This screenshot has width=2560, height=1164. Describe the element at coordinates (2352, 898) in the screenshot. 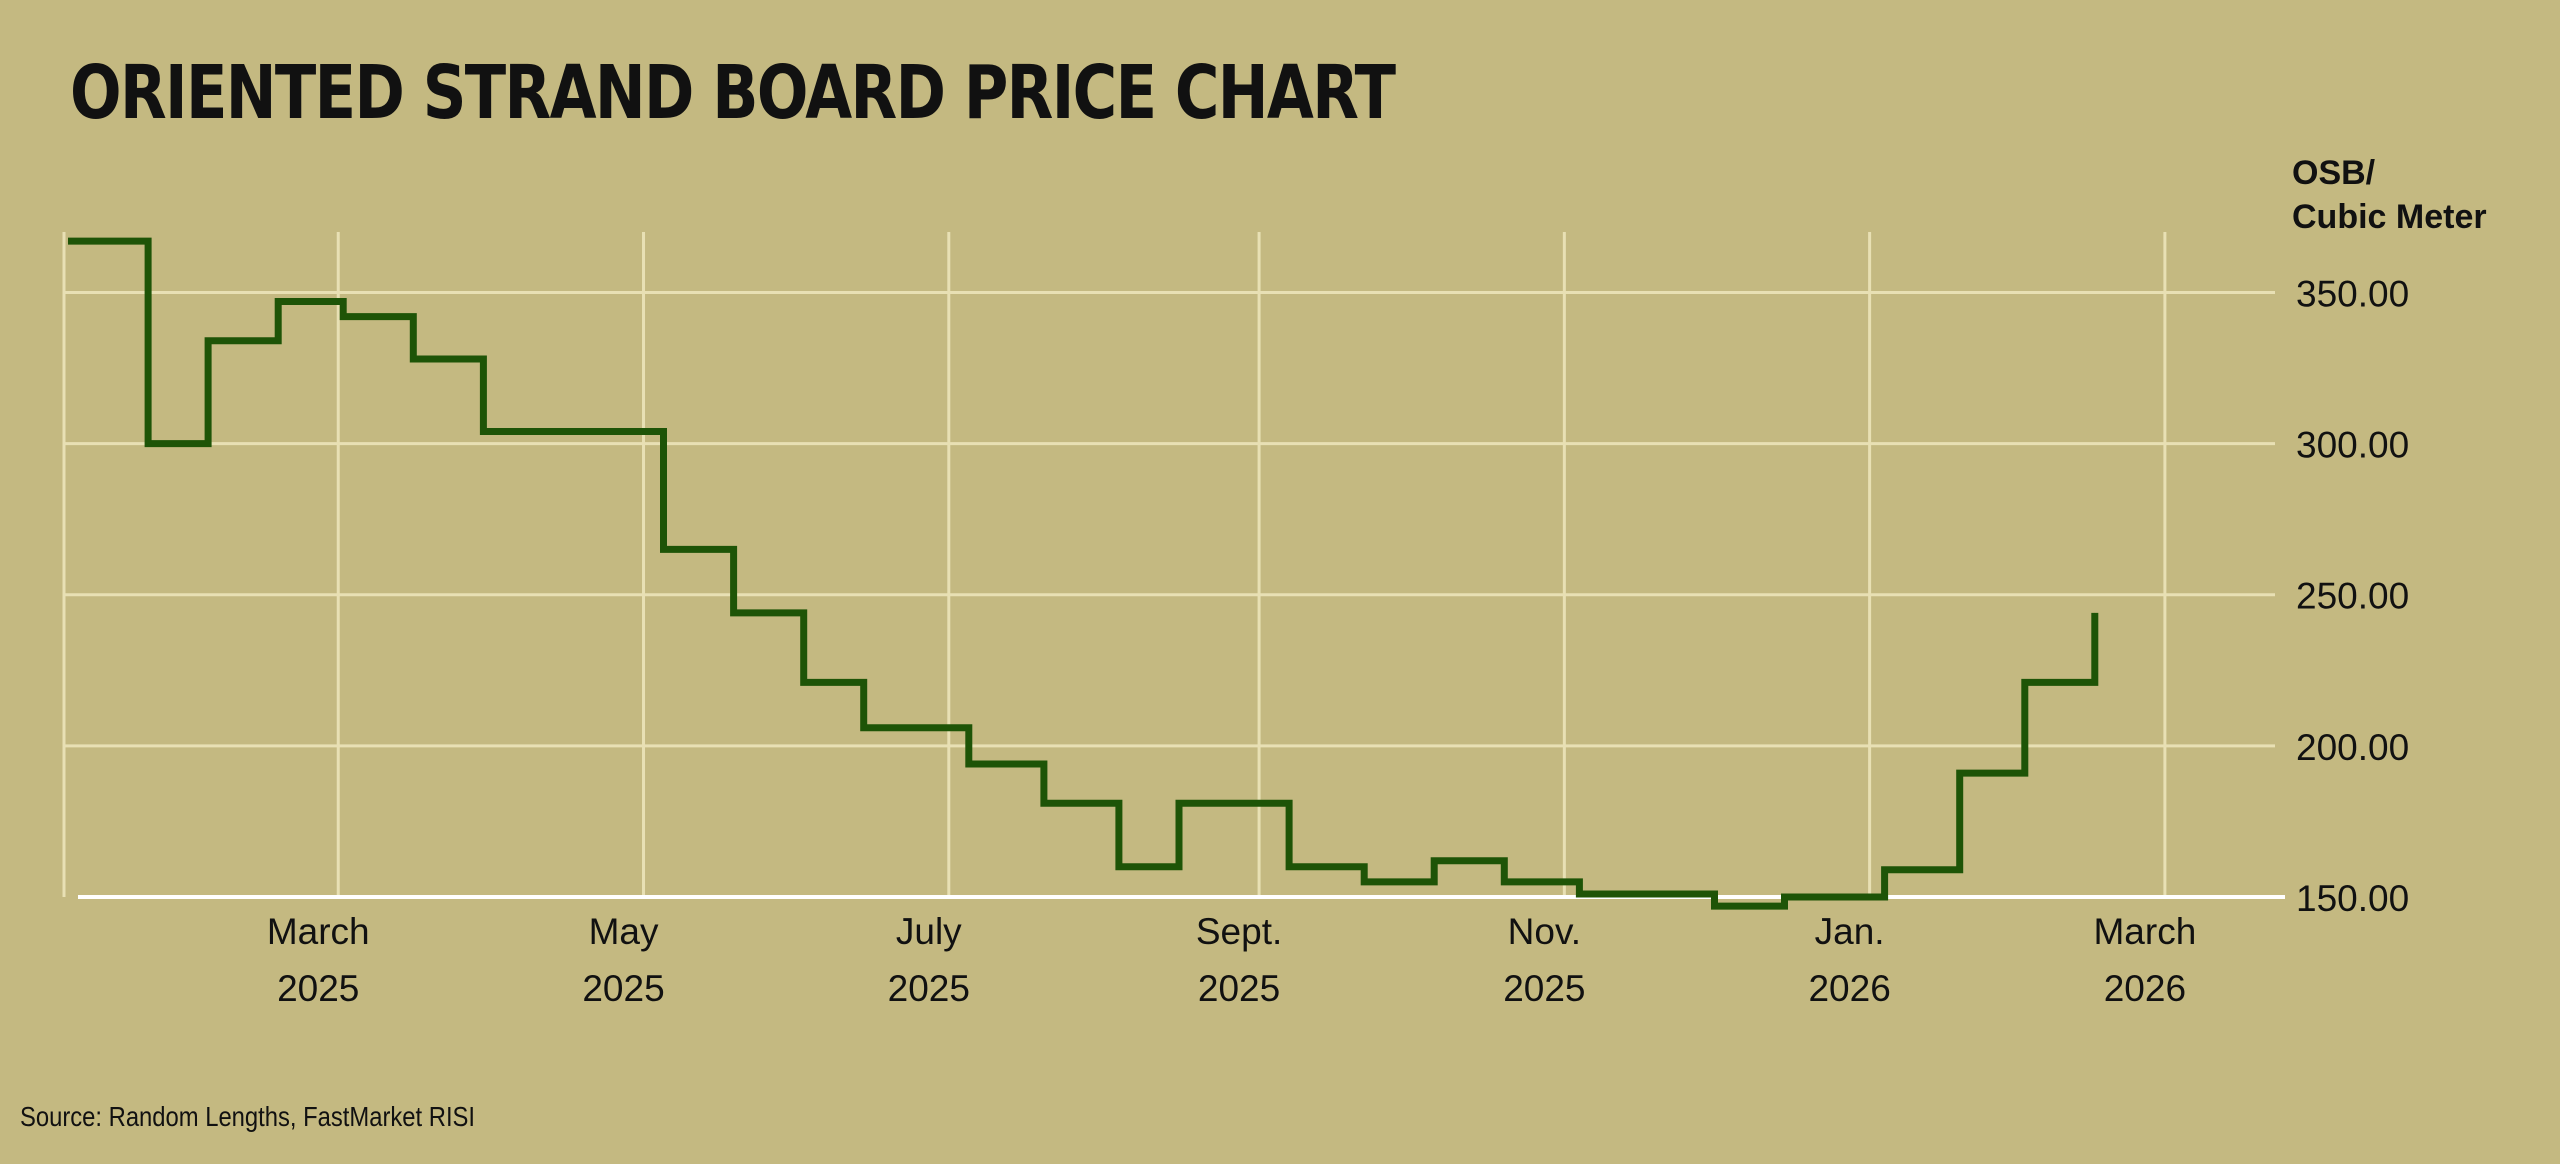

I see `y-tick-label: 150.00` at that location.